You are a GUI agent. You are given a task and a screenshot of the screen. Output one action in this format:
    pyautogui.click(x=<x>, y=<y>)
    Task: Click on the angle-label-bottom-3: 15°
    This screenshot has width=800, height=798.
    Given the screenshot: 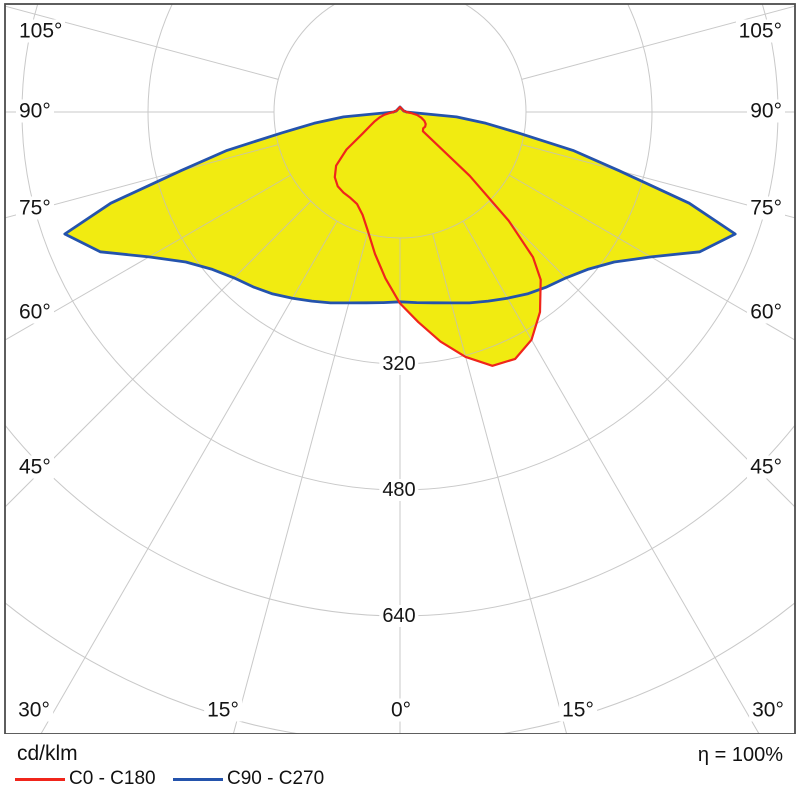 What is the action you would take?
    pyautogui.click(x=578, y=710)
    